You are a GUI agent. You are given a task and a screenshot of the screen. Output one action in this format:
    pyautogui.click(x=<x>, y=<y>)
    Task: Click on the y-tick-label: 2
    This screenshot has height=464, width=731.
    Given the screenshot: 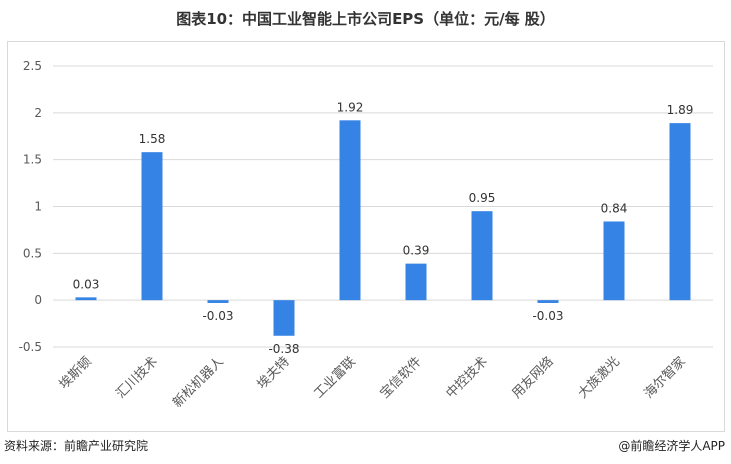 What is the action you would take?
    pyautogui.click(x=38, y=113)
    